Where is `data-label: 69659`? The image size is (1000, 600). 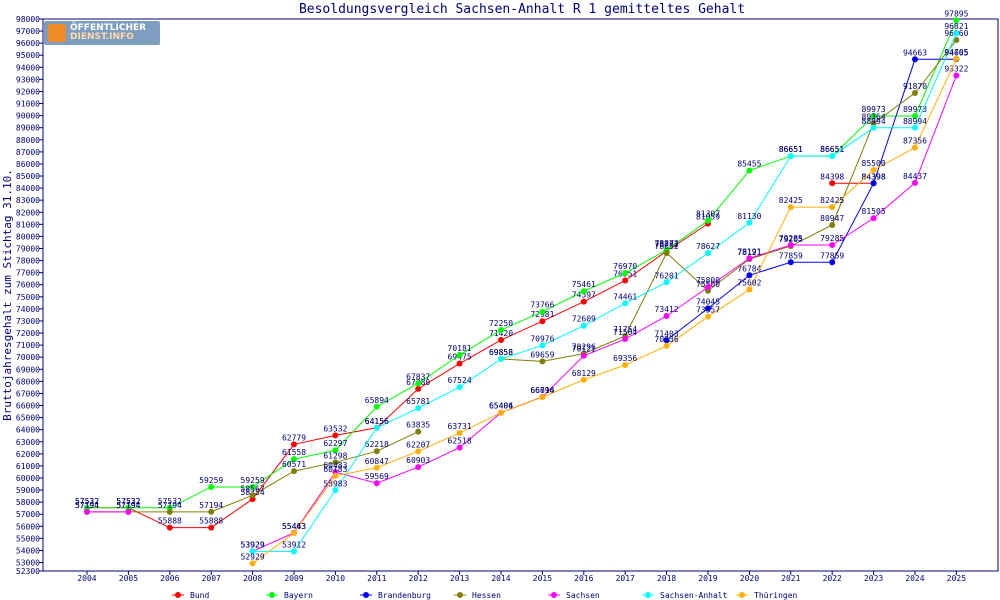 data-label: 69659 is located at coordinates (542, 354).